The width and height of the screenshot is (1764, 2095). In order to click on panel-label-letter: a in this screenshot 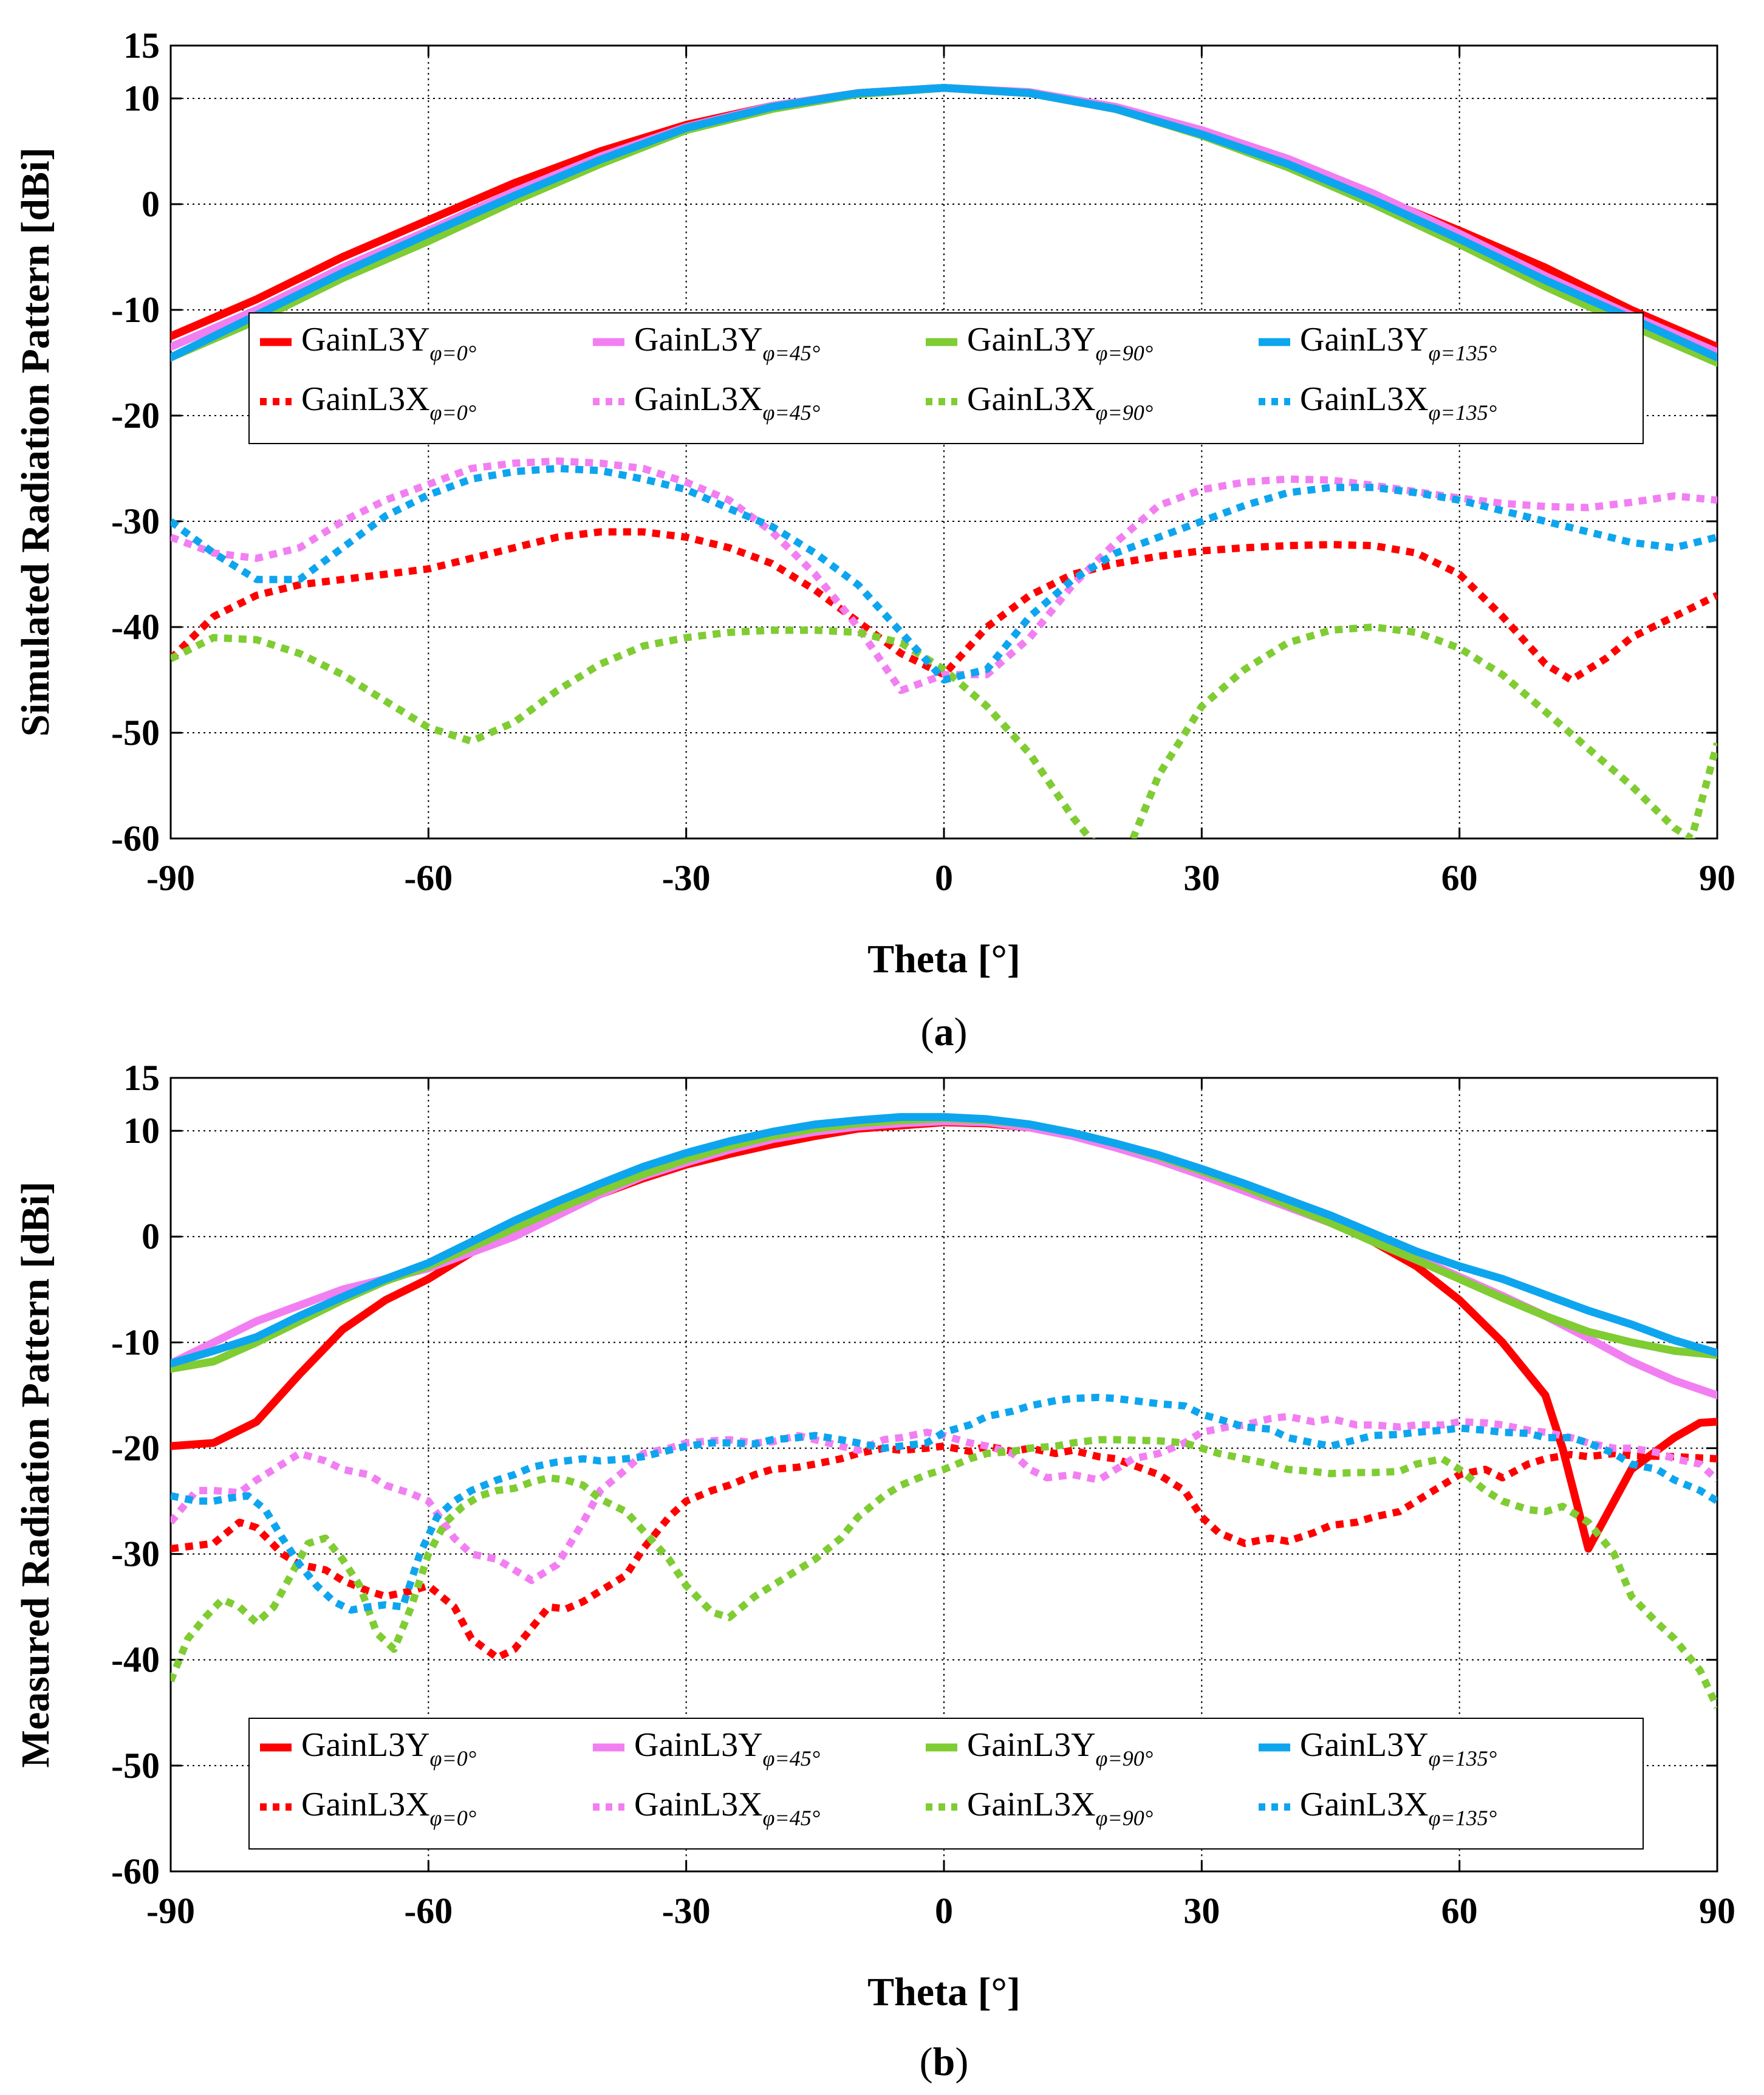, I will do `click(944, 1032)`.